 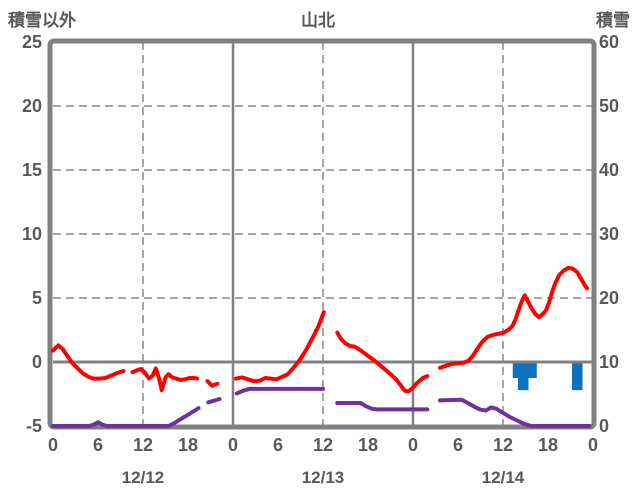 I want to click on right-axis-tick: 60, so click(x=609, y=42).